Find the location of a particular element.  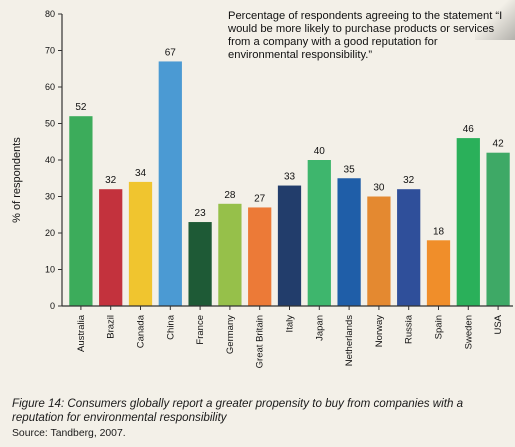

figure-source: Source: Tandberg, 2007. is located at coordinates (69, 433).